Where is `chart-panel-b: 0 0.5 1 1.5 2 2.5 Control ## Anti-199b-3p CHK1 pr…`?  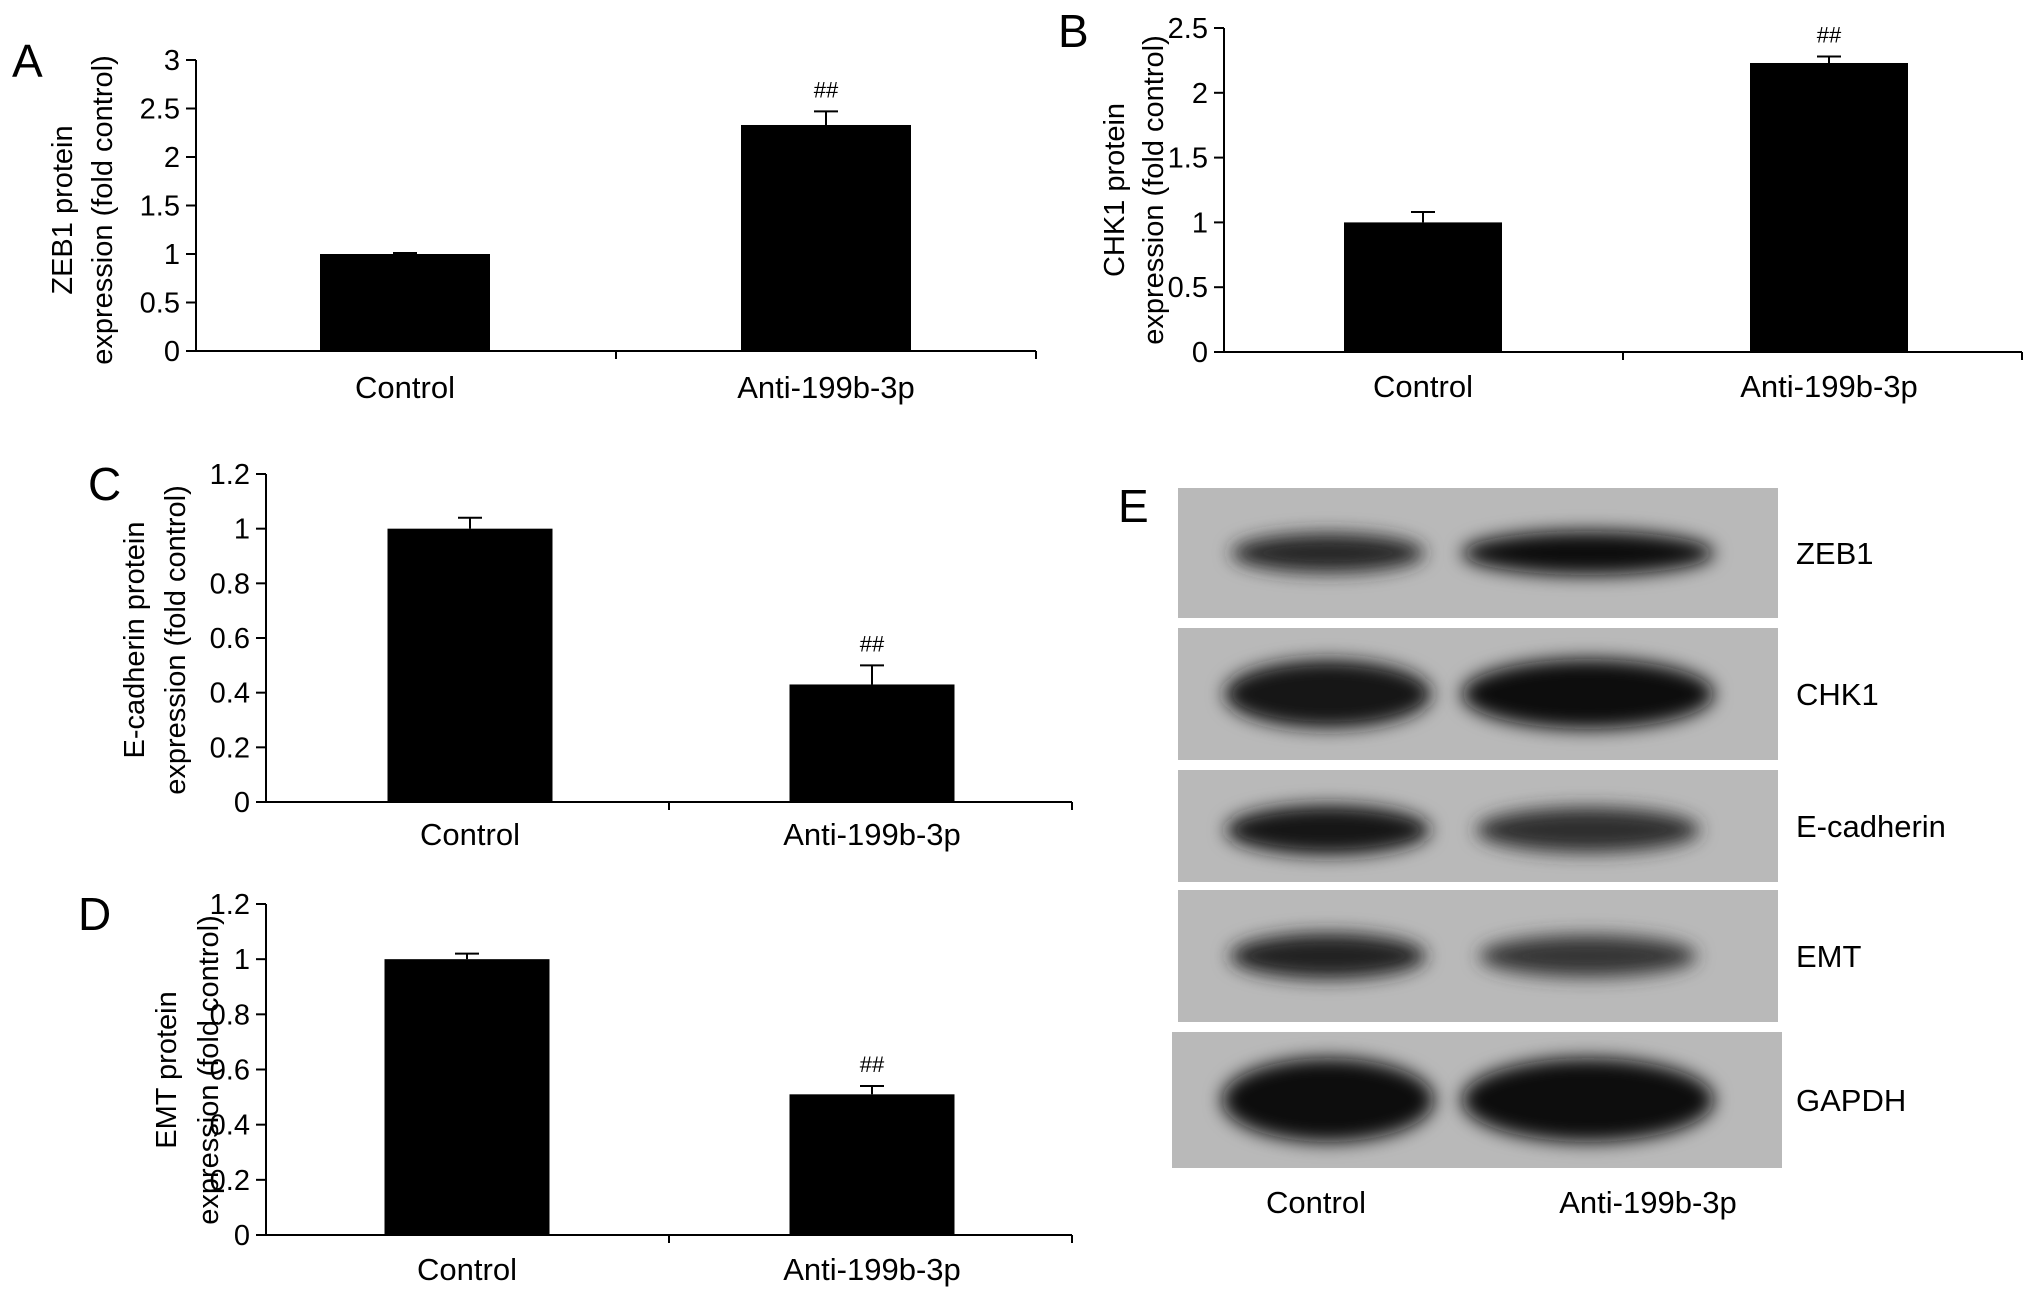
chart-panel-b: 0 0.5 1 1.5 2 2.5 Control ## Anti-199b-3p CHK1 pr… is located at coordinates (1561, 208).